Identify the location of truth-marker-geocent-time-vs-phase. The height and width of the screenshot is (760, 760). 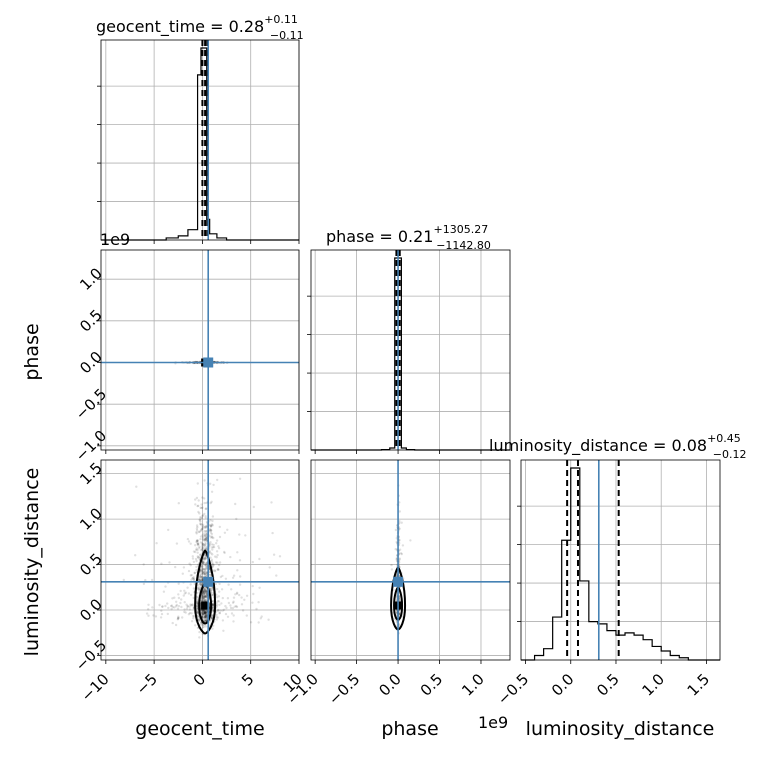
(208, 362).